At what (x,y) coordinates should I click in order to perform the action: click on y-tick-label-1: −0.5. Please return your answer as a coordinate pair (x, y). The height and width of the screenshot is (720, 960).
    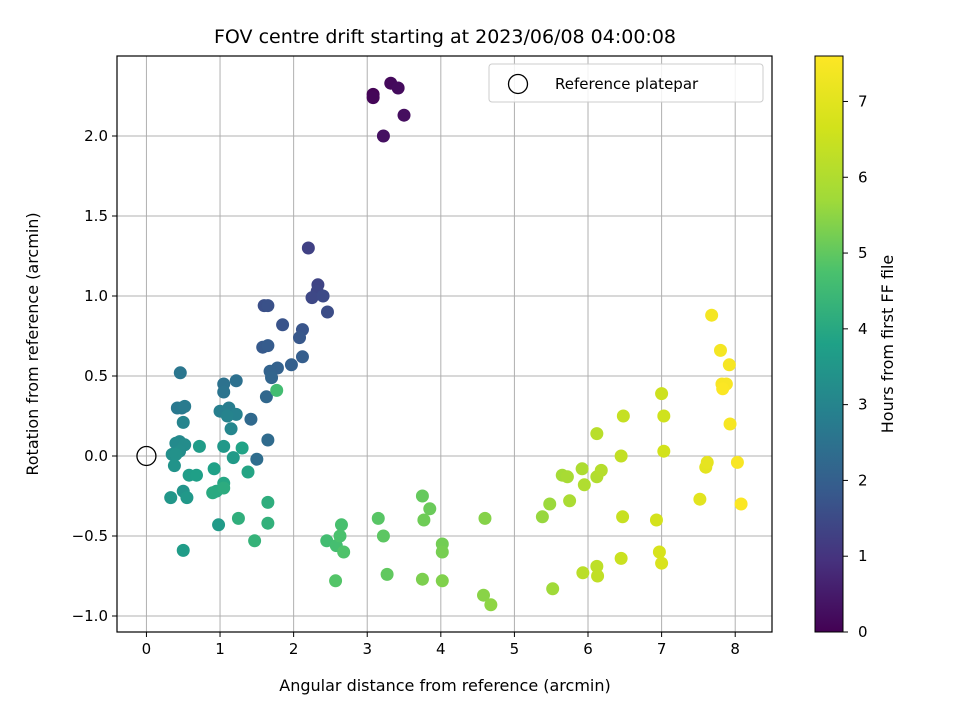
    Looking at the image, I should click on (90, 536).